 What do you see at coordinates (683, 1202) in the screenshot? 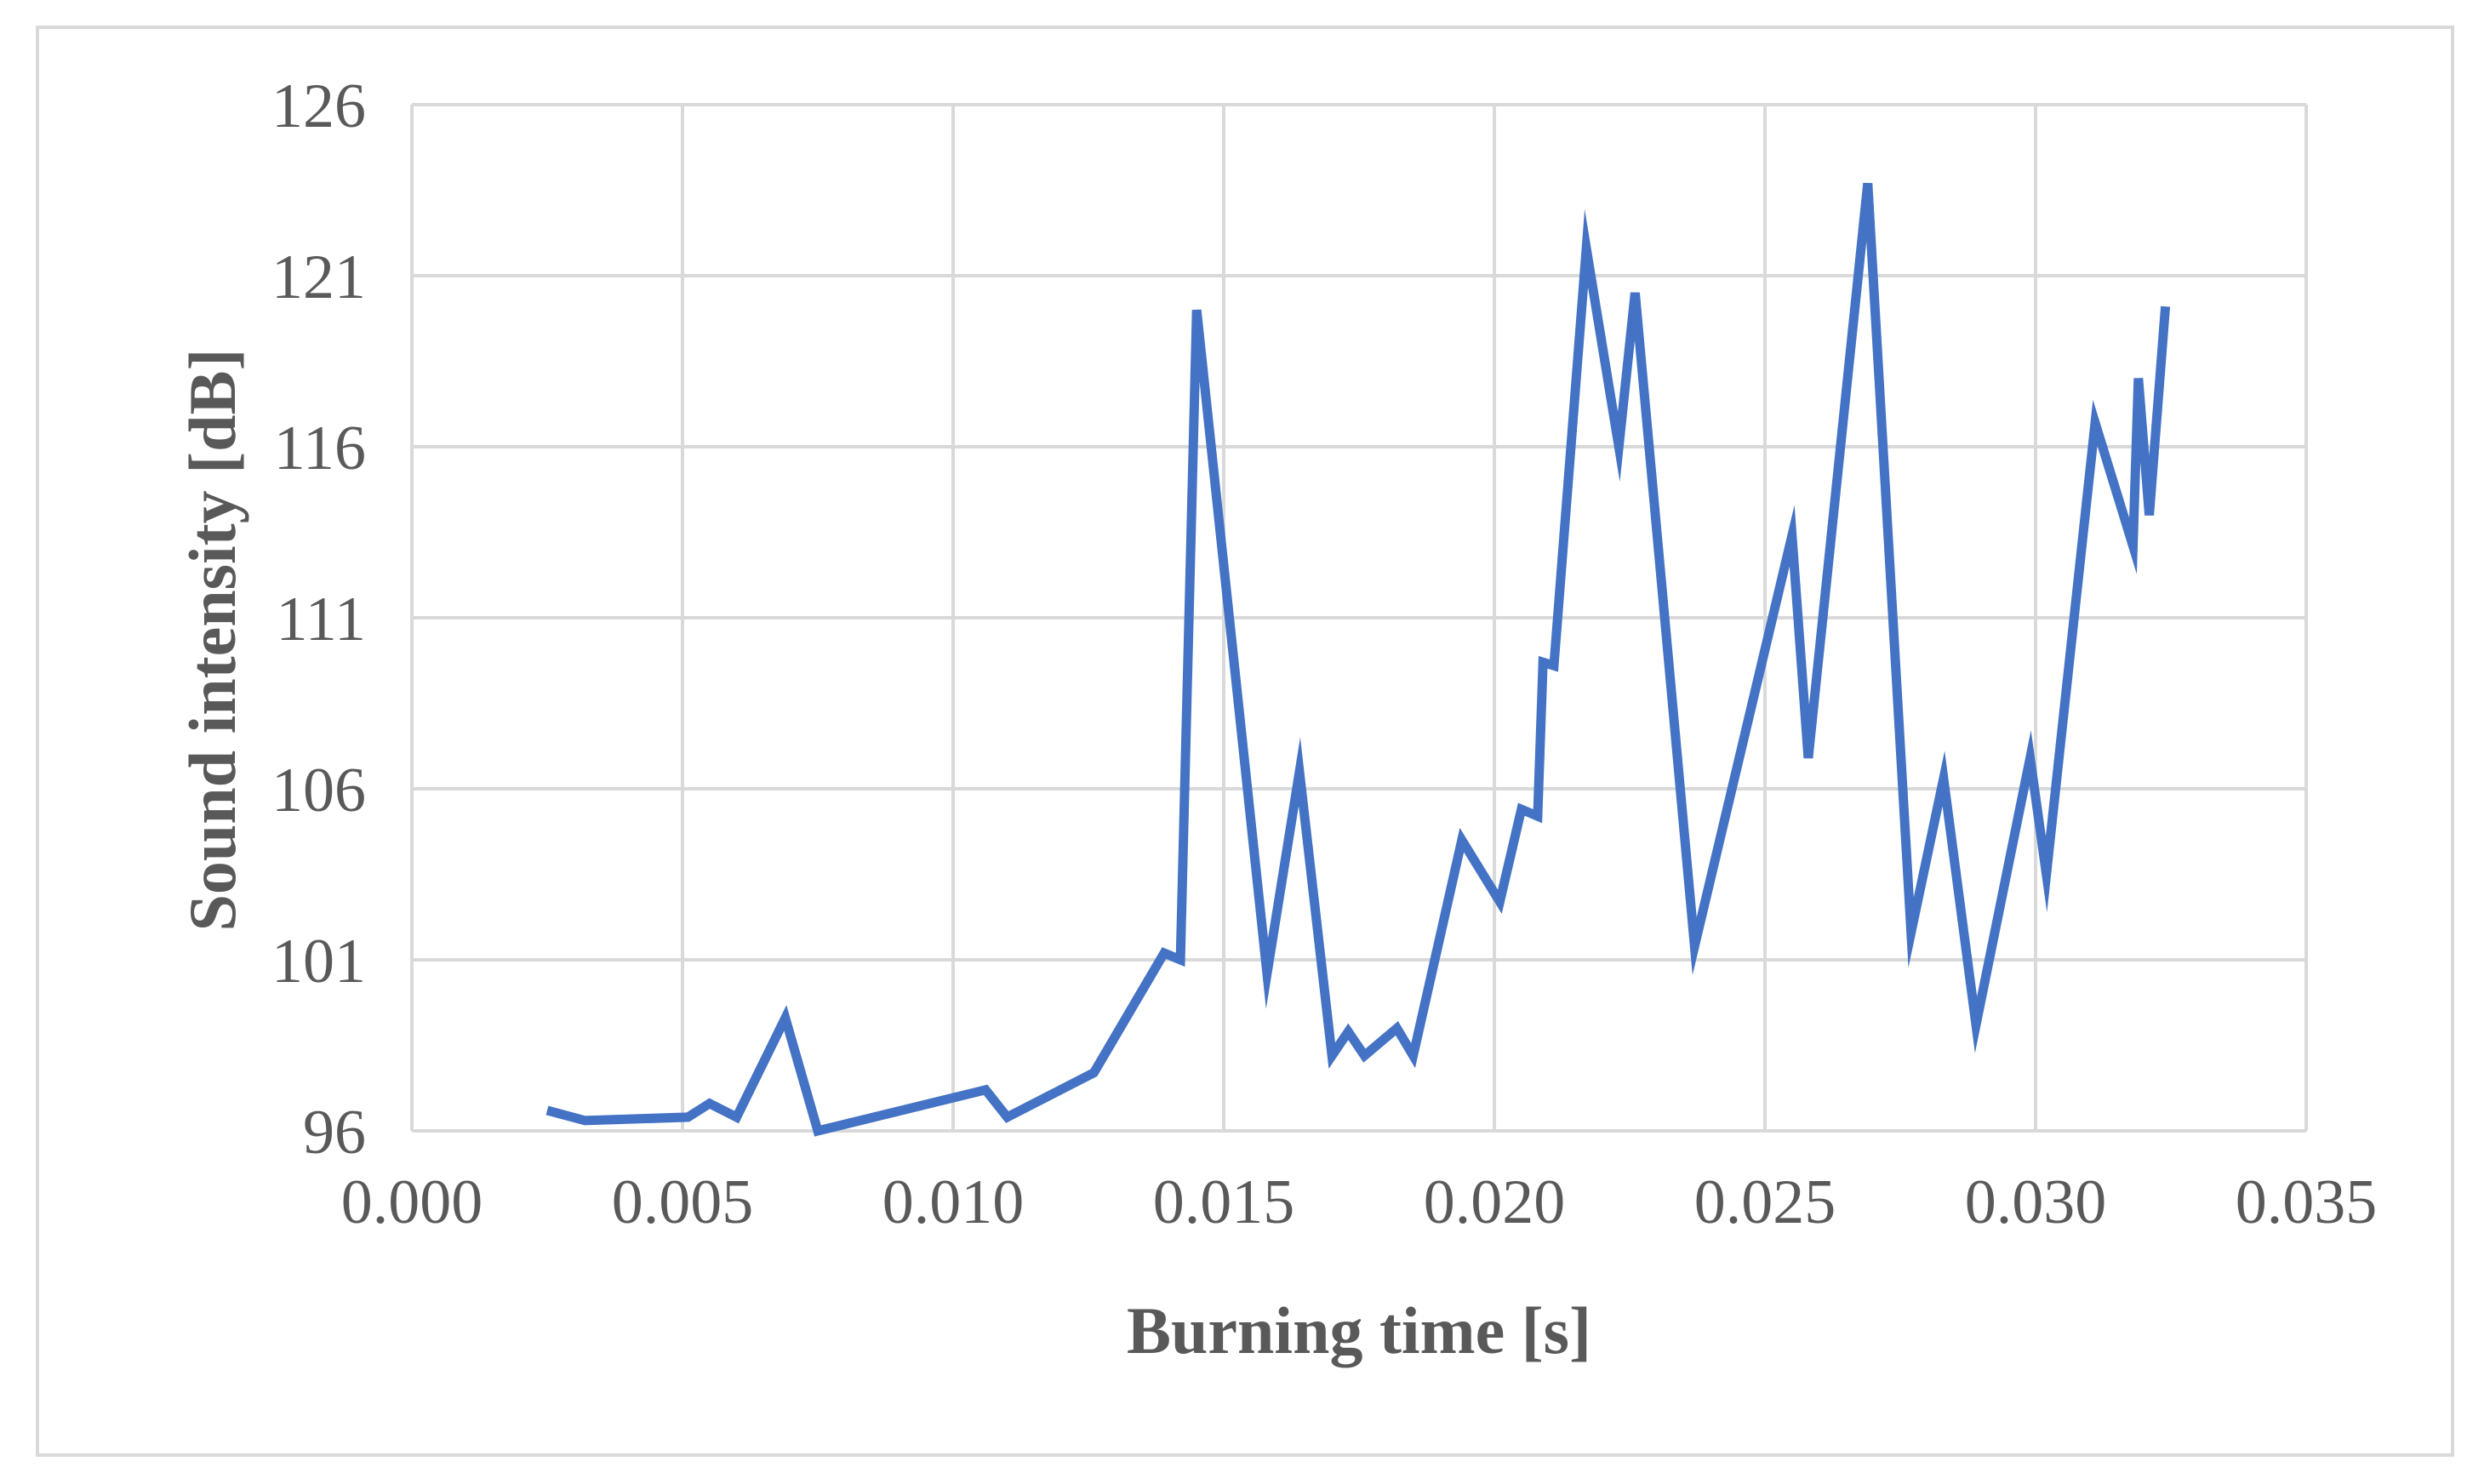
I see `x-tick-label: 0.005` at bounding box center [683, 1202].